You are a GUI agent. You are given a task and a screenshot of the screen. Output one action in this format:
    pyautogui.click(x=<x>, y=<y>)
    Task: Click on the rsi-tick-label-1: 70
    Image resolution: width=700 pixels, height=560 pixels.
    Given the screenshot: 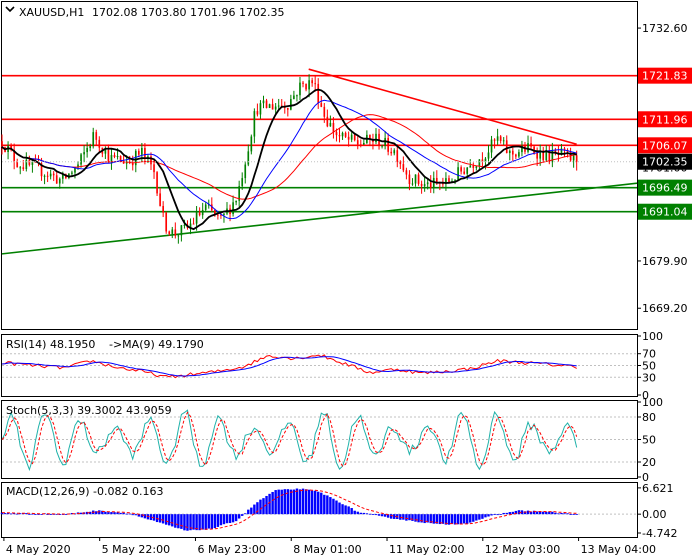 What is the action you would take?
    pyautogui.click(x=649, y=354)
    